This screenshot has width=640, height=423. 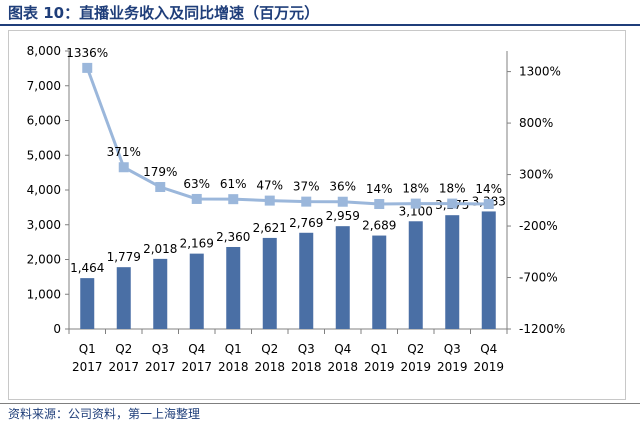 What do you see at coordinates (87, 268) in the screenshot?
I see `bar-data-label: 1,464` at bounding box center [87, 268].